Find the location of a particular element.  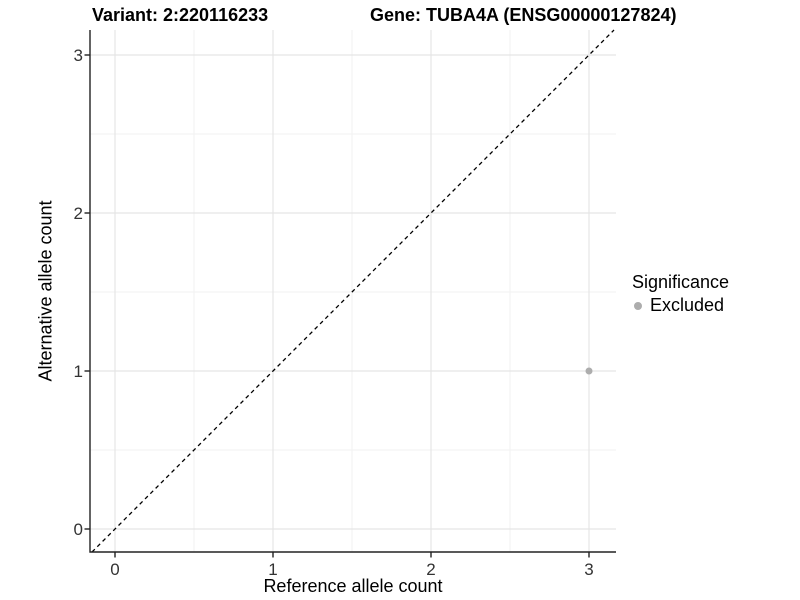

x-axis-tick-label: 2 is located at coordinates (430, 569).